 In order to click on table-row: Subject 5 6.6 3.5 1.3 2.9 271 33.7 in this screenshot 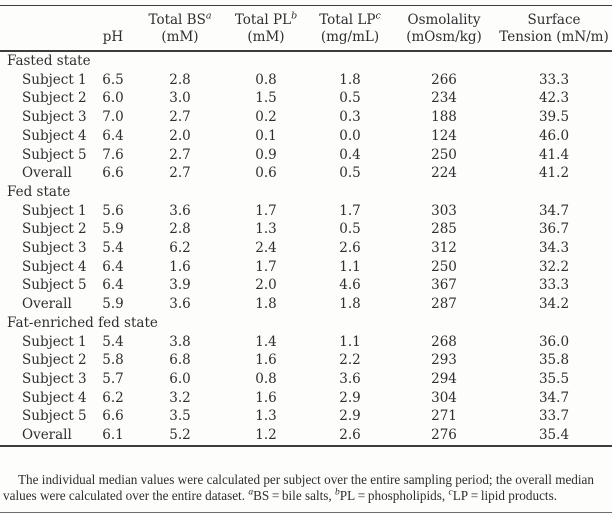, I will do `click(306, 416)`.